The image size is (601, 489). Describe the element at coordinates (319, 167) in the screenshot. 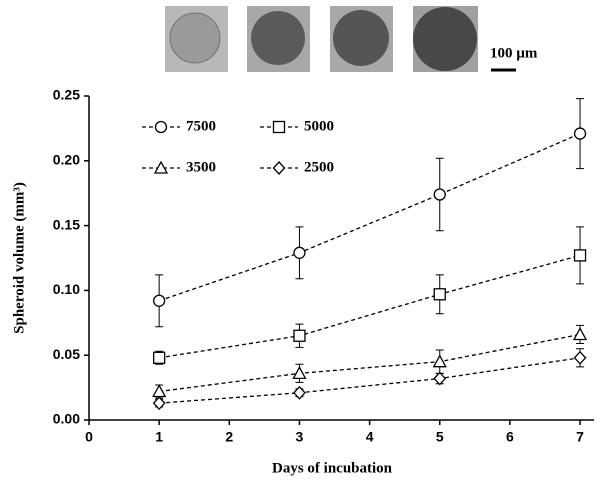

I see `legend-label: 2500` at that location.